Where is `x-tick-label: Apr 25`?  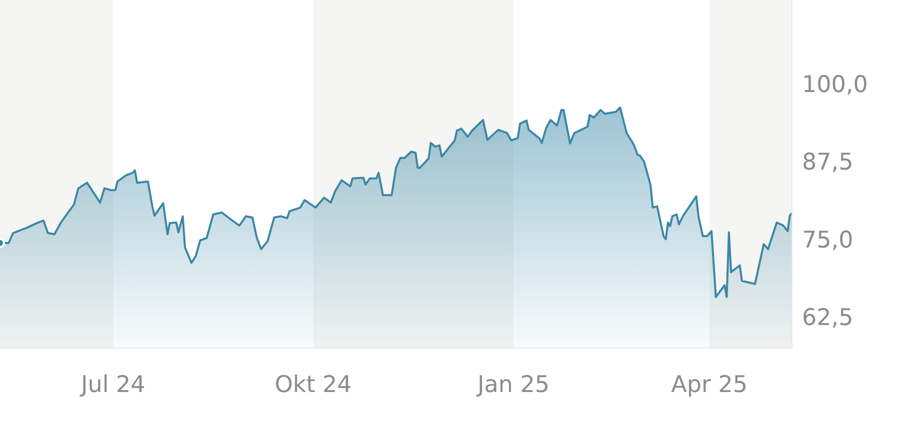 x-tick-label: Apr 25 is located at coordinates (709, 385).